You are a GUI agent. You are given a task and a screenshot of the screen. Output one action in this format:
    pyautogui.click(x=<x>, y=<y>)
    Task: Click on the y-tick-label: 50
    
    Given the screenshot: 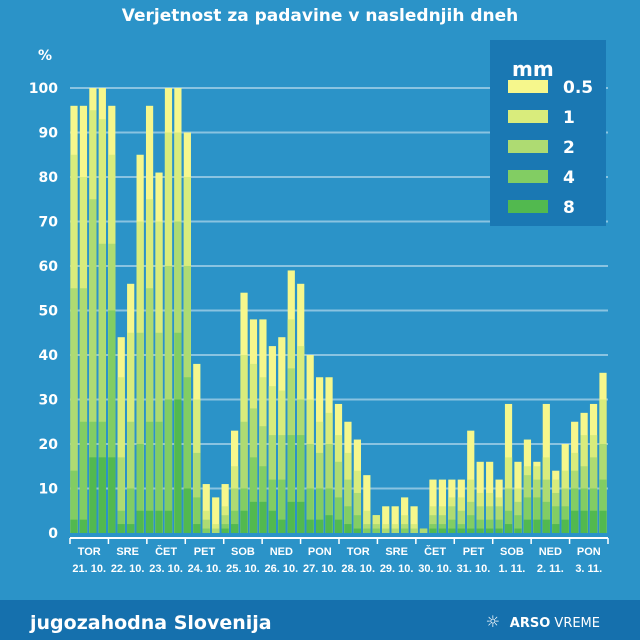 What is the action you would take?
    pyautogui.click(x=49, y=312)
    